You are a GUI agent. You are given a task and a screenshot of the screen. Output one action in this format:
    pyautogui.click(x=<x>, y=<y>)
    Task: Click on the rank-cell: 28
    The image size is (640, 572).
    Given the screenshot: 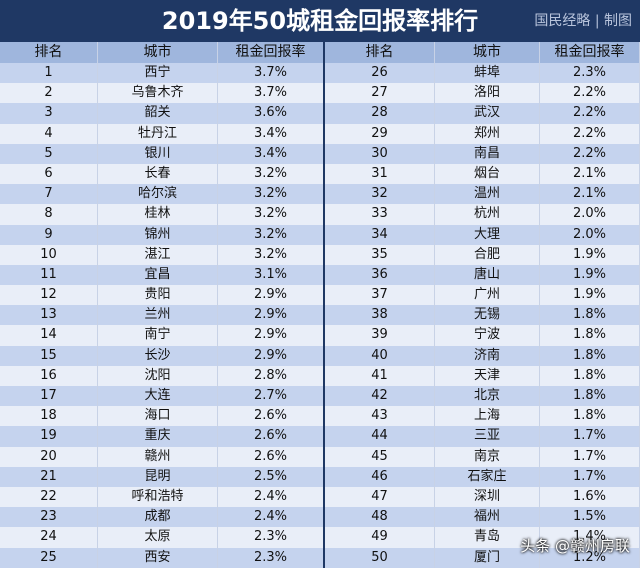 What is the action you would take?
    pyautogui.click(x=380, y=113)
    